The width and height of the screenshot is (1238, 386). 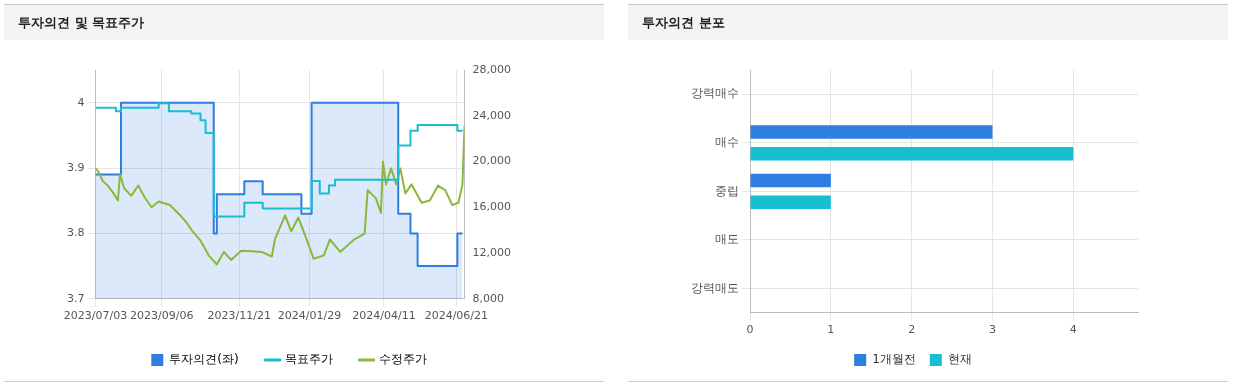 I want to click on legend-label: 투자의견(좌), so click(x=204, y=359).